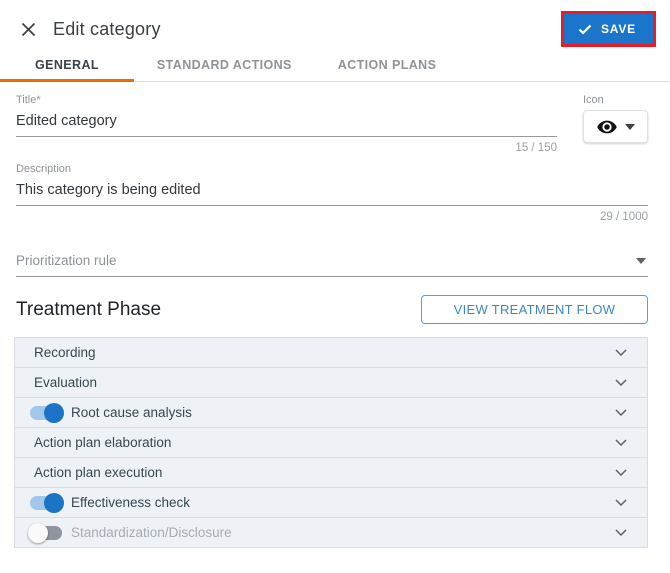 This screenshot has height=573, width=670. What do you see at coordinates (28, 100) in the screenshot?
I see `title-field-label: Title*` at bounding box center [28, 100].